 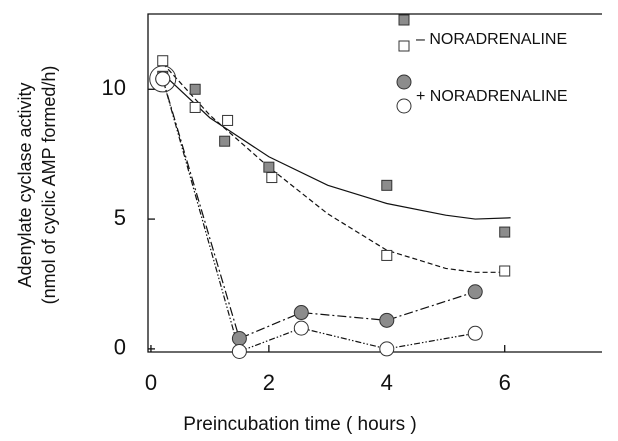 What do you see at coordinates (505, 382) in the screenshot?
I see `x-tick-label: 6` at bounding box center [505, 382].